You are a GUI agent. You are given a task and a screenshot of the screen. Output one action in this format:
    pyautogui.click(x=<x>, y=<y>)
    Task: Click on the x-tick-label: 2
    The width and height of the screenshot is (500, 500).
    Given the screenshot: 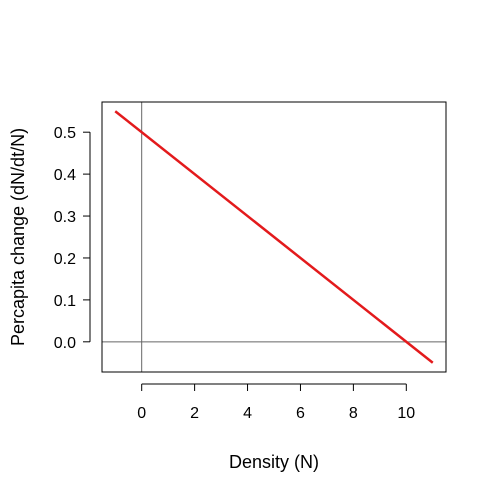 What is the action you would take?
    pyautogui.click(x=194, y=413)
    